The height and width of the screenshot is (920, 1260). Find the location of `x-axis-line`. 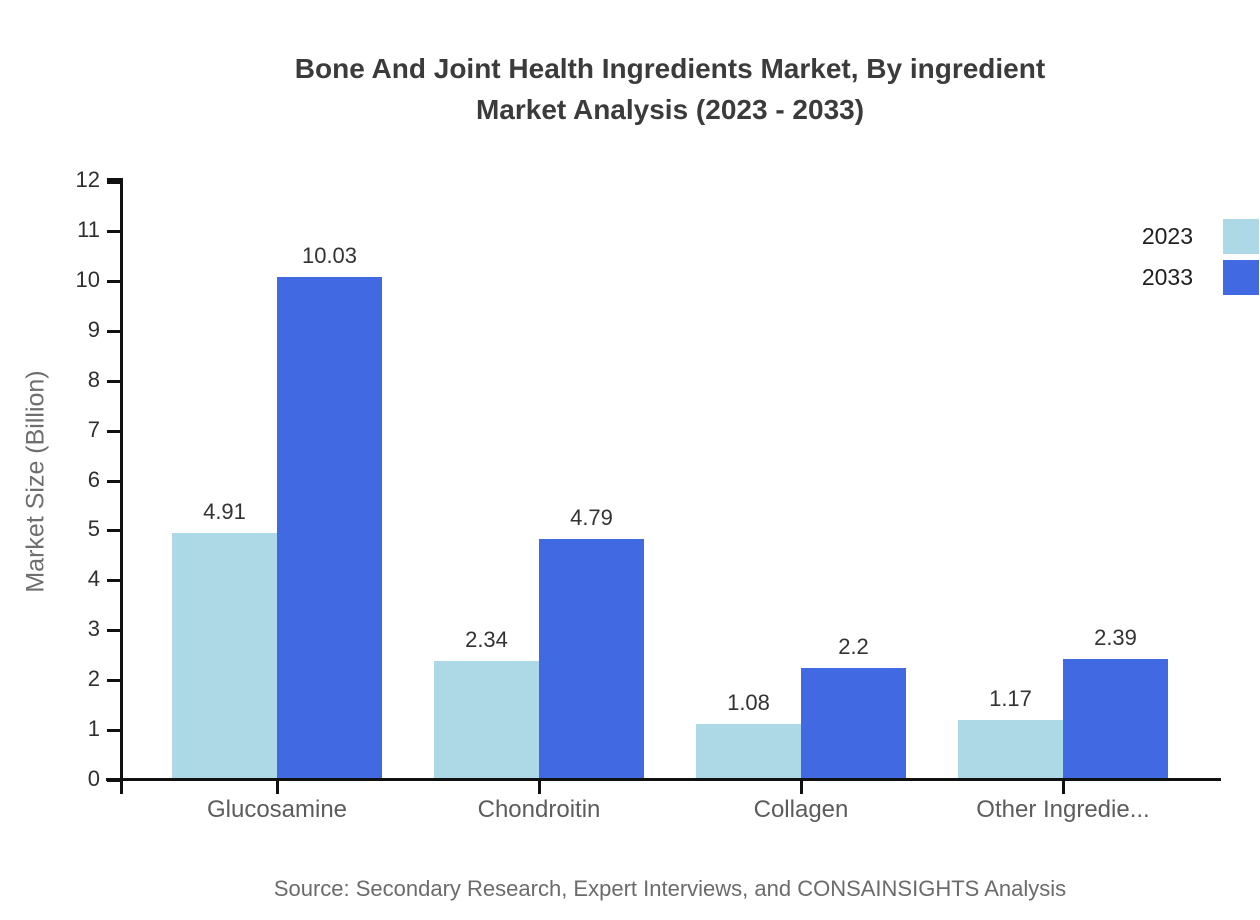

x-axis-line is located at coordinates (663, 779).